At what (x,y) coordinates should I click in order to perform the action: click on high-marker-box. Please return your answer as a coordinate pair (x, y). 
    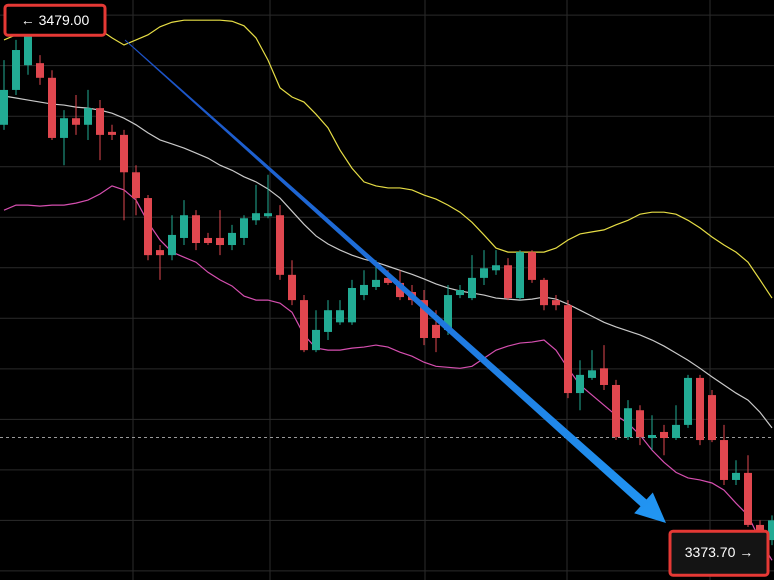
    Looking at the image, I should click on (55, 20).